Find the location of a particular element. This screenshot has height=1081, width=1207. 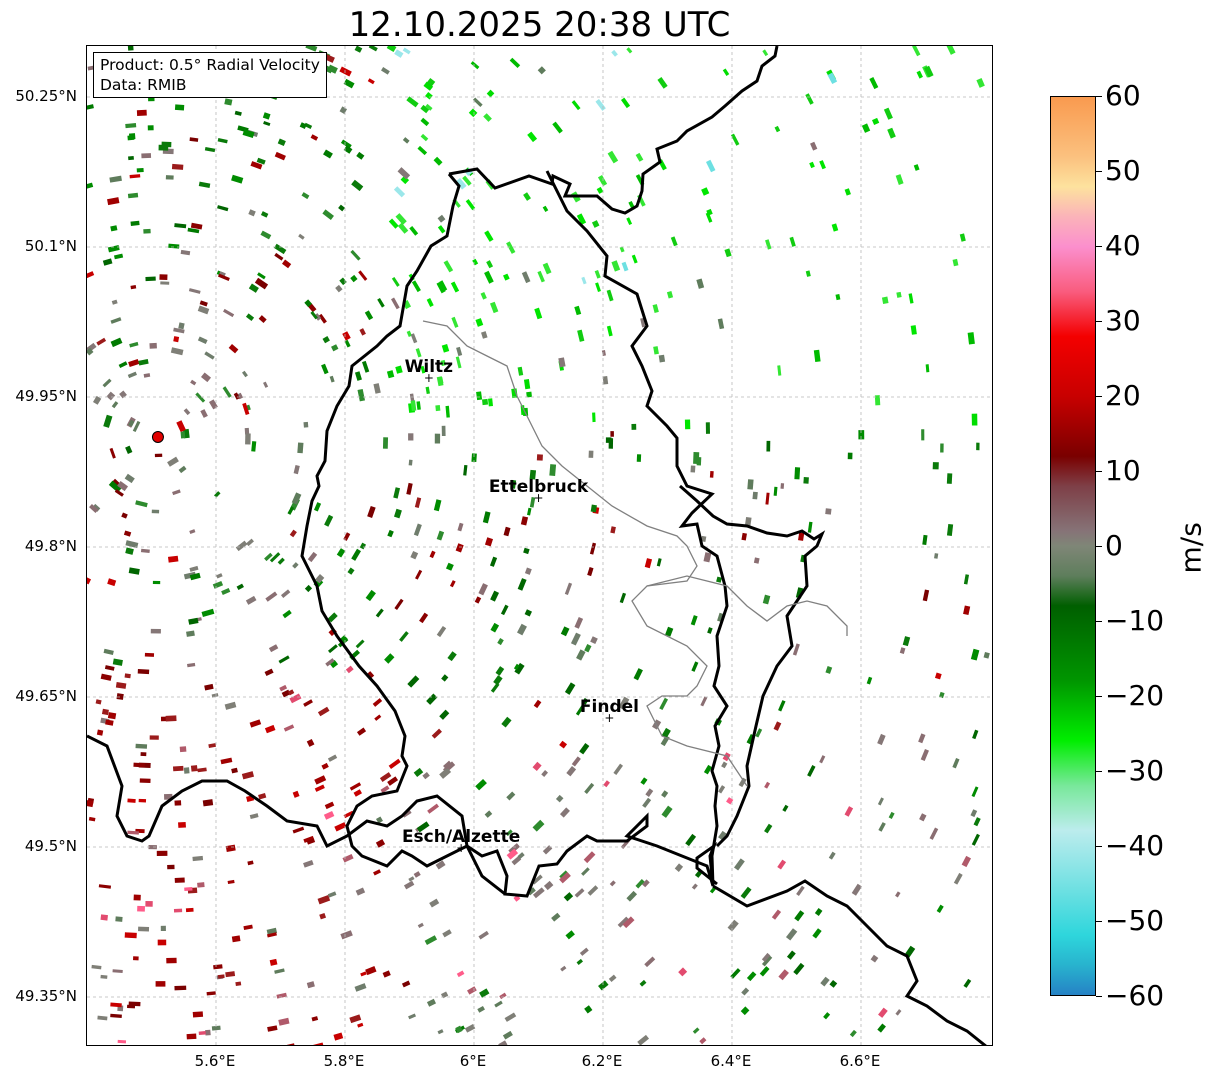

colorbar-gradient is located at coordinates (1073, 546).